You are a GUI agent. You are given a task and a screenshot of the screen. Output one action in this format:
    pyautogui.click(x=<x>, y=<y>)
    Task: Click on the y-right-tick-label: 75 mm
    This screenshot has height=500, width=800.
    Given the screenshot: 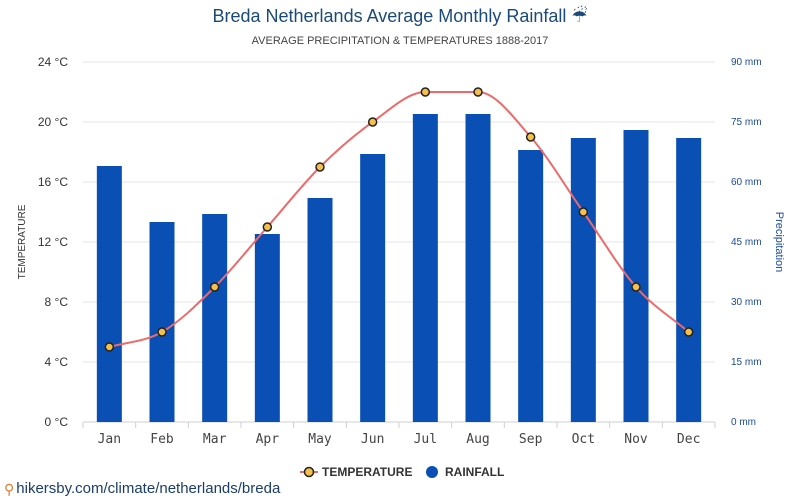 What is the action you would take?
    pyautogui.click(x=746, y=122)
    